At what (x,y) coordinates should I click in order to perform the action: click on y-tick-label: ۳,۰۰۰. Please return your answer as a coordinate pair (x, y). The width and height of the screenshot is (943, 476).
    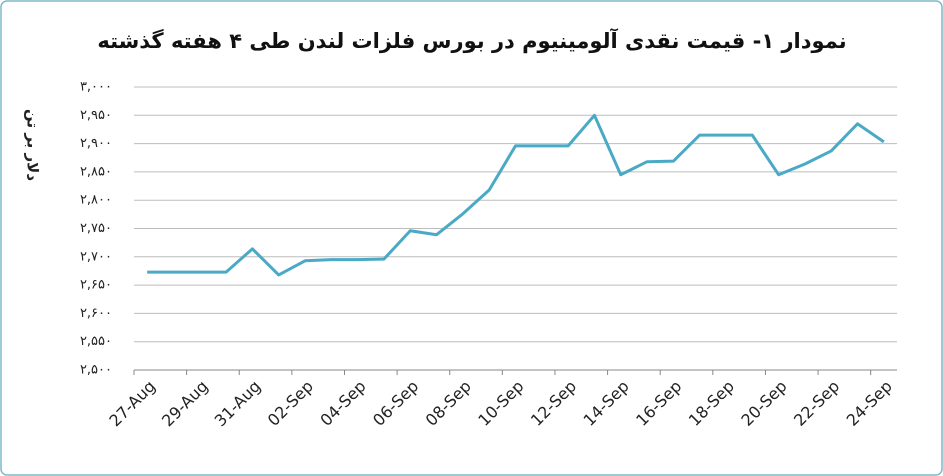
    Looking at the image, I should click on (96, 87).